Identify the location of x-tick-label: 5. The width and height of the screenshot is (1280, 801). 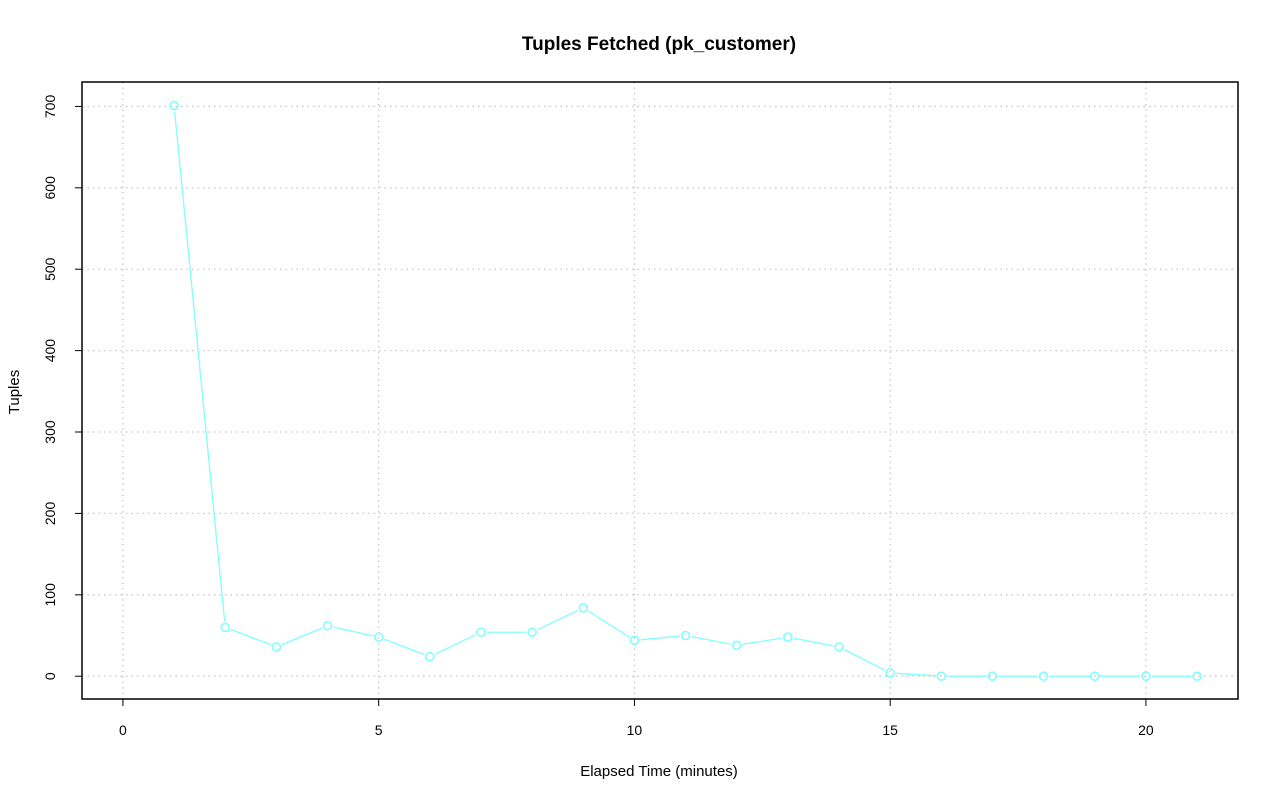
(379, 730).